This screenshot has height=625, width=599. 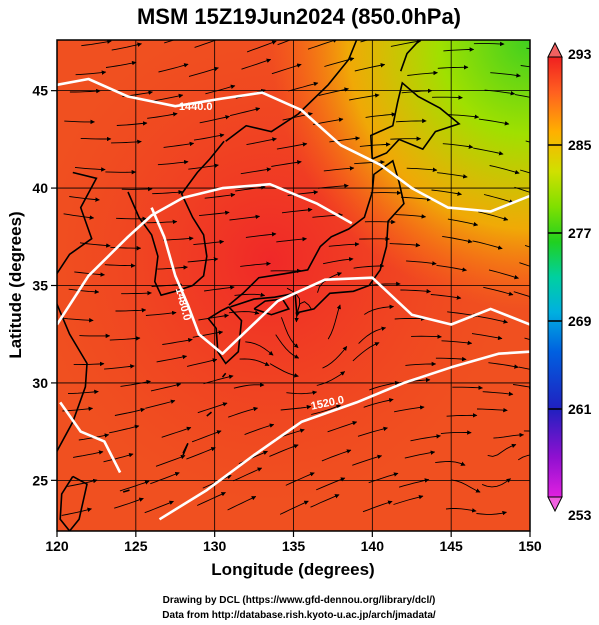 What do you see at coordinates (299, 16) in the screenshot?
I see `chart-title: MSM 15Z19Jun2024 (850.0hPa)` at bounding box center [299, 16].